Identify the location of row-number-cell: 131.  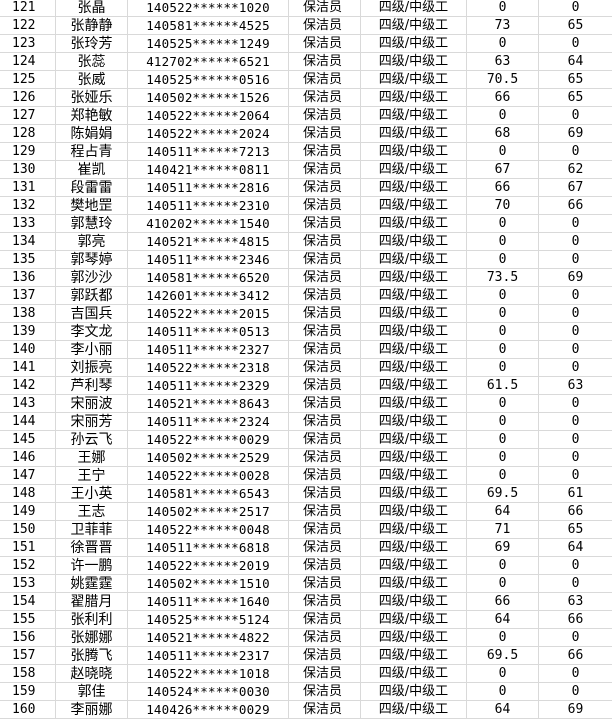
(28, 187).